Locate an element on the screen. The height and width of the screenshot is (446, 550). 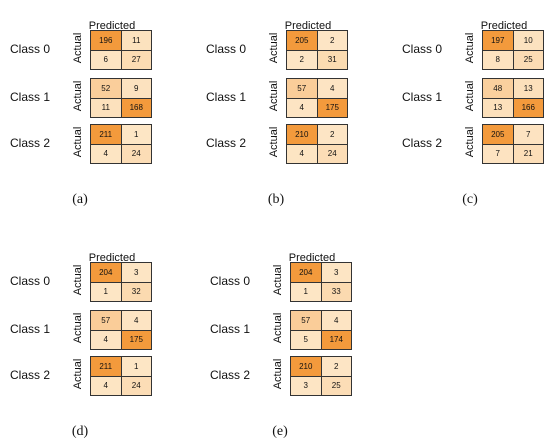
matrix-cell: 32 is located at coordinates (136, 291).